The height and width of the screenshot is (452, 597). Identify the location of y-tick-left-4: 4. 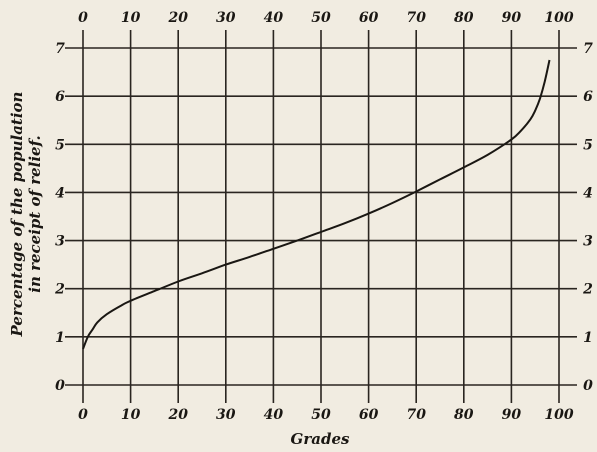
(60, 193).